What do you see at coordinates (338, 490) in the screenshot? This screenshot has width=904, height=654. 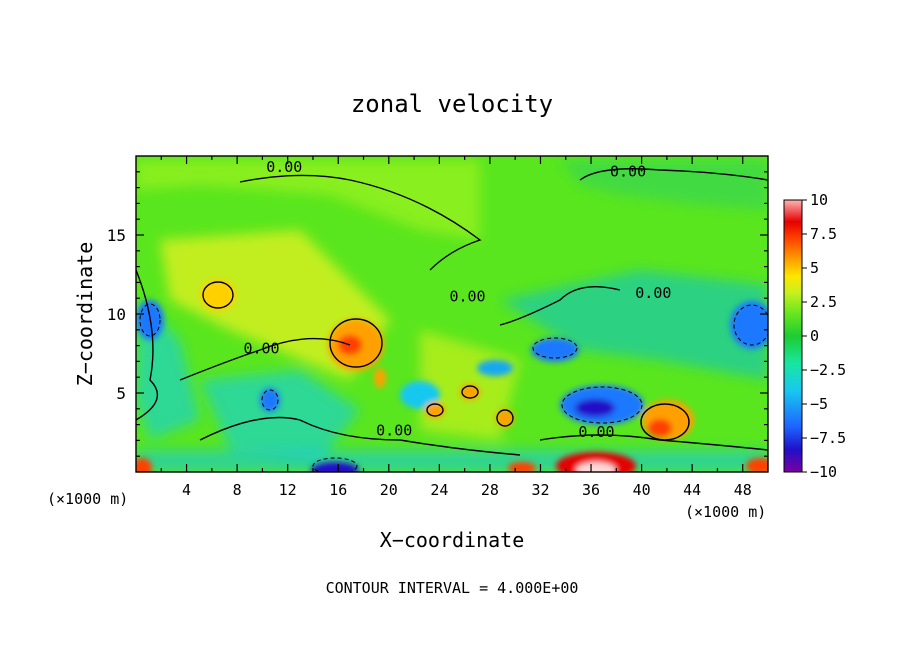 I see `x-tick-label: 16` at bounding box center [338, 490].